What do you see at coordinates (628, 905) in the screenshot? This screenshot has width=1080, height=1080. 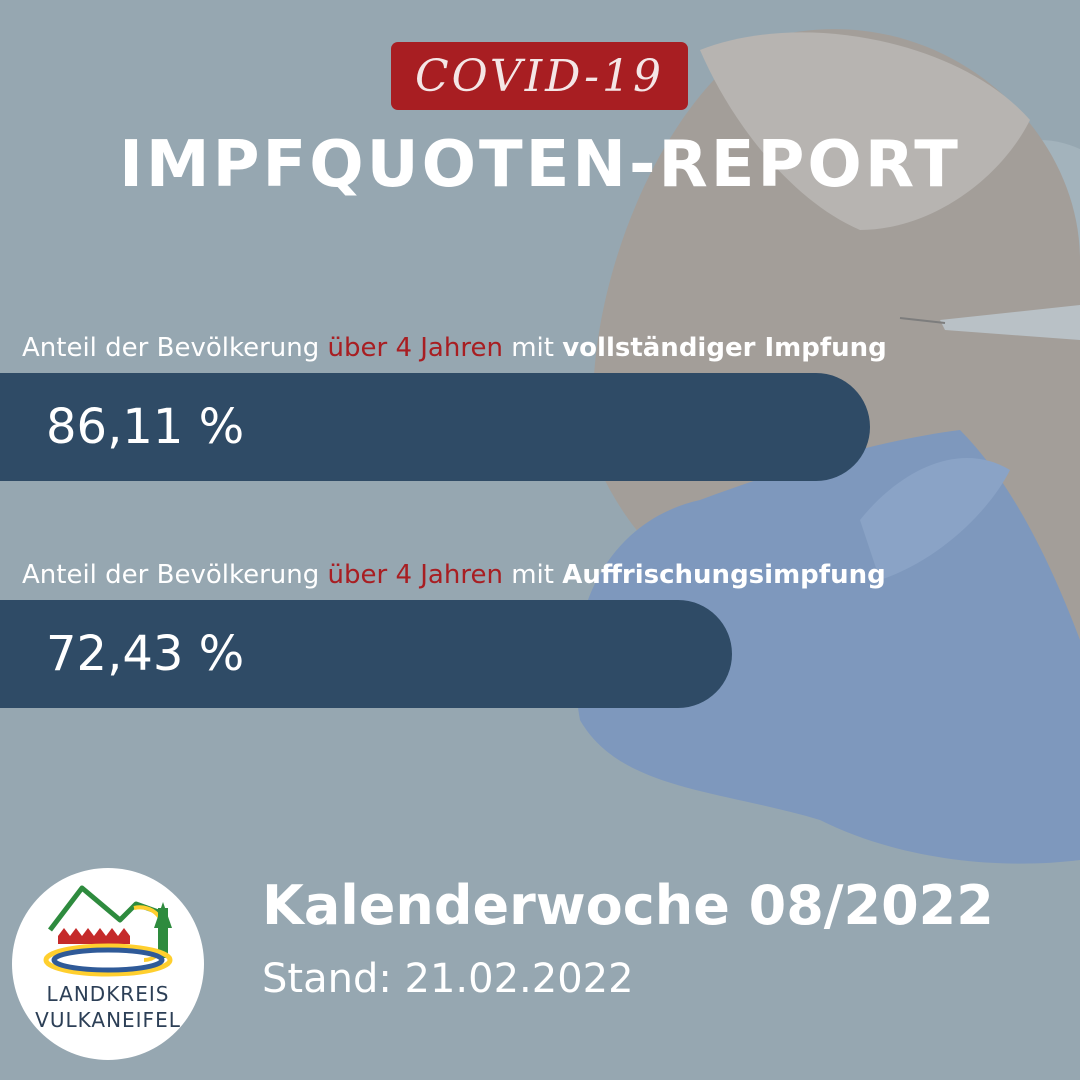 I see `calendar-week: Kalenderwoche 08/2022` at bounding box center [628, 905].